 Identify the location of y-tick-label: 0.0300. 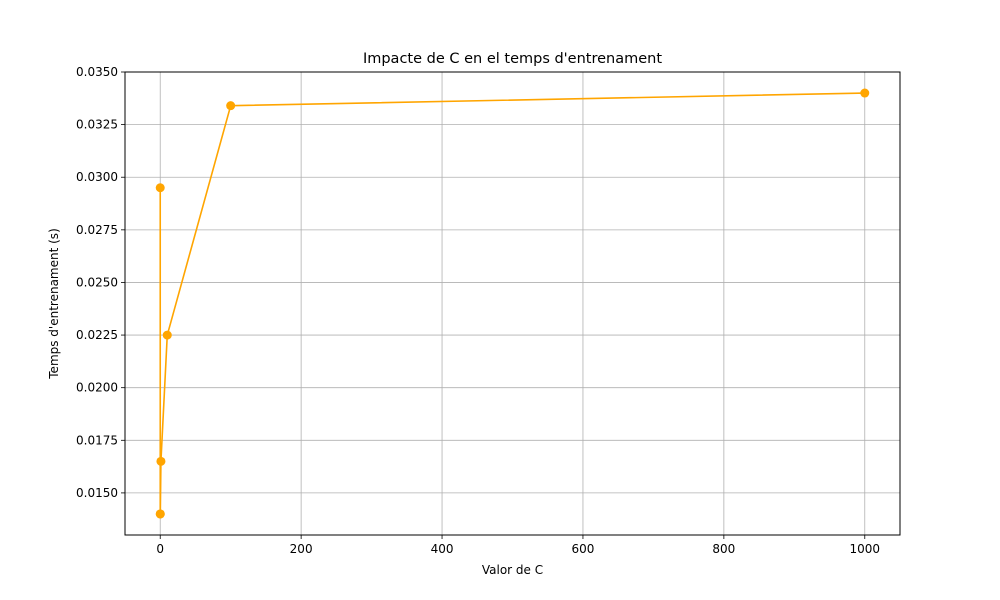
(97, 177).